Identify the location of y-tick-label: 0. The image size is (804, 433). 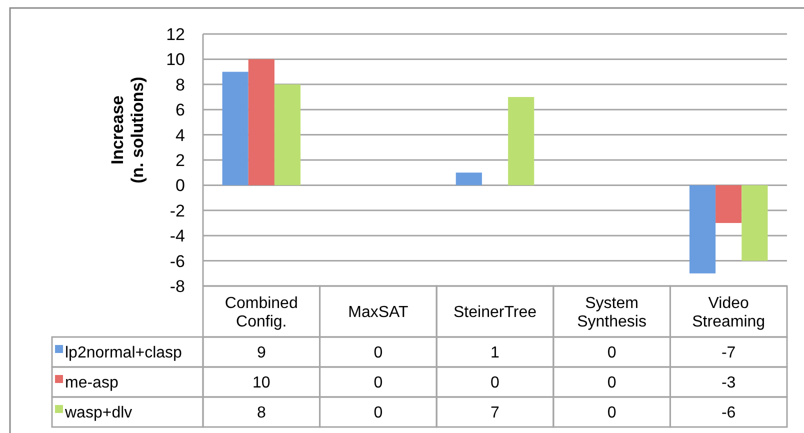
(180, 186).